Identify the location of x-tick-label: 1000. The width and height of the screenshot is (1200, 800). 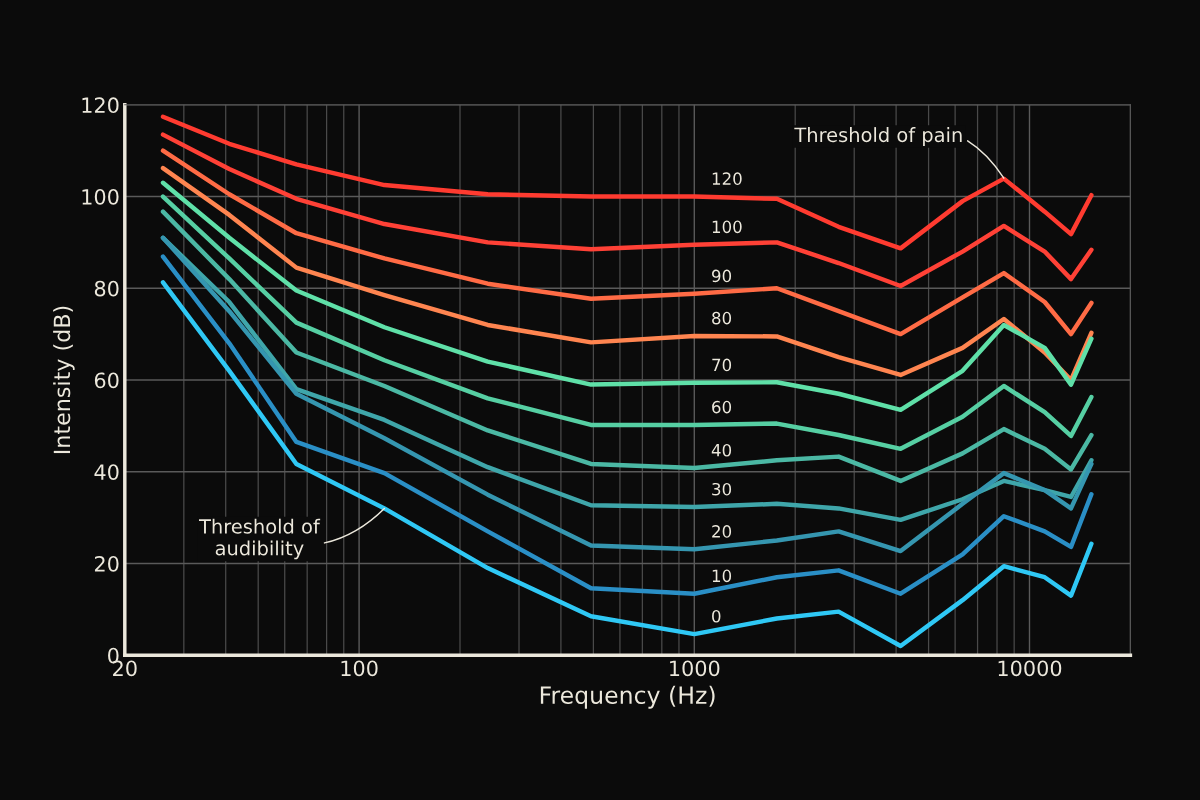
(695, 668).